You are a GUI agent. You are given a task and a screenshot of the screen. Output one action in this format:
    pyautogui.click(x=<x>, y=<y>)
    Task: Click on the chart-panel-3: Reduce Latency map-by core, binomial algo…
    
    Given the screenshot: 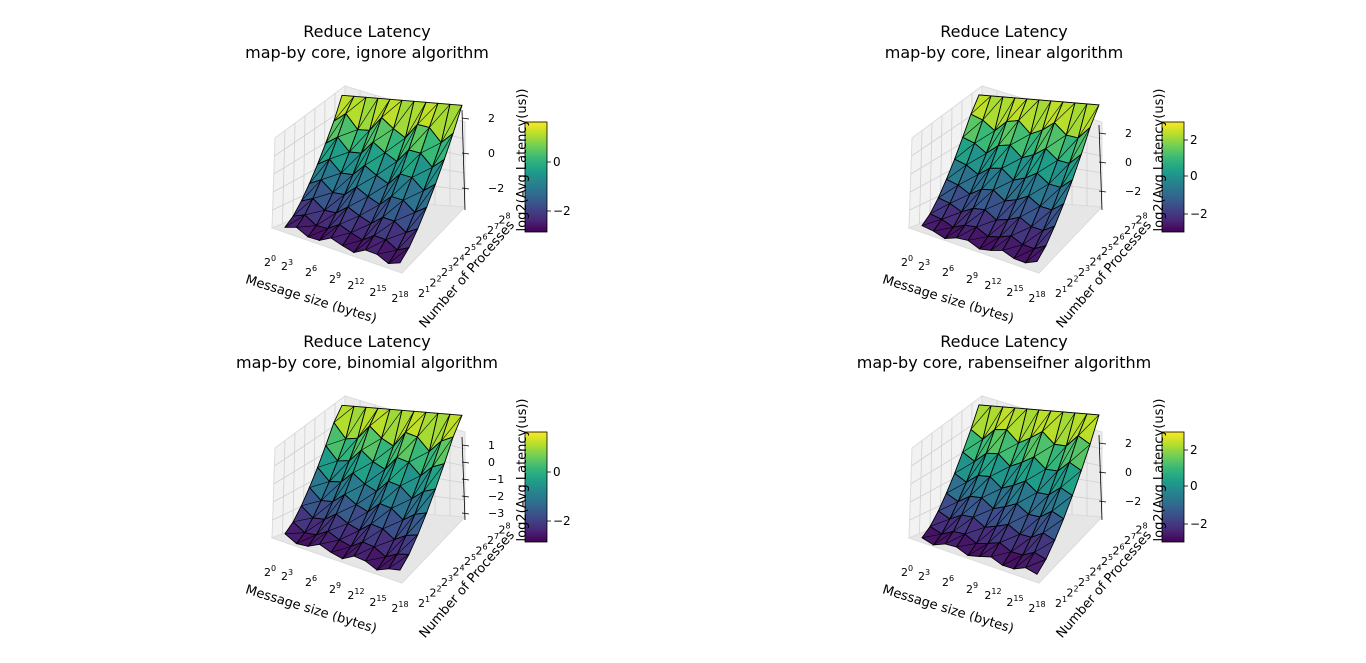 What is the action you would take?
    pyautogui.click(x=403, y=486)
    